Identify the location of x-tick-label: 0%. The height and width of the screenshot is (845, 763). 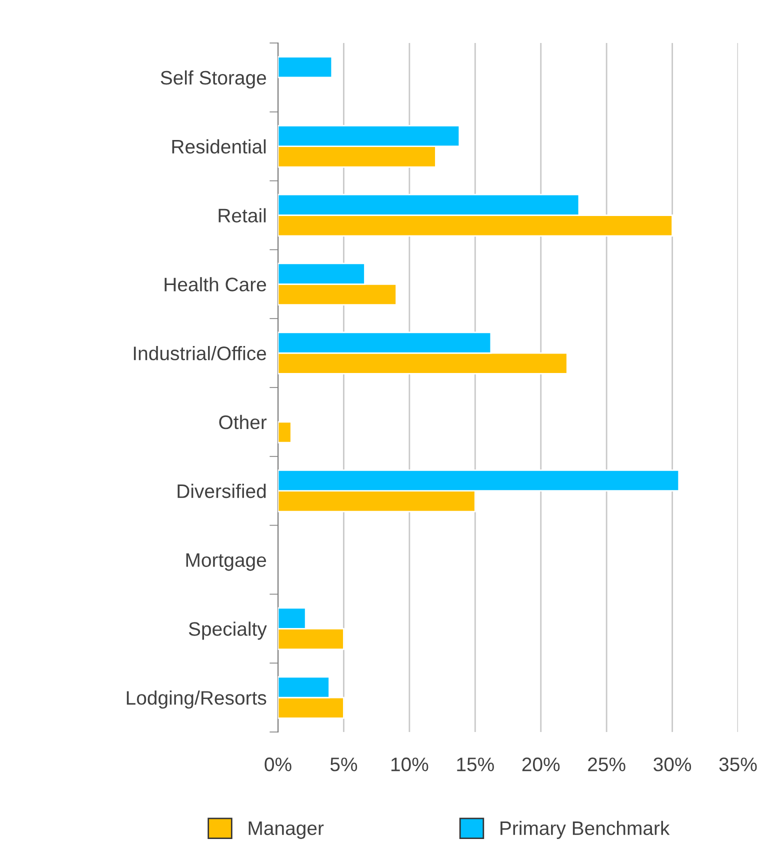
(278, 765).